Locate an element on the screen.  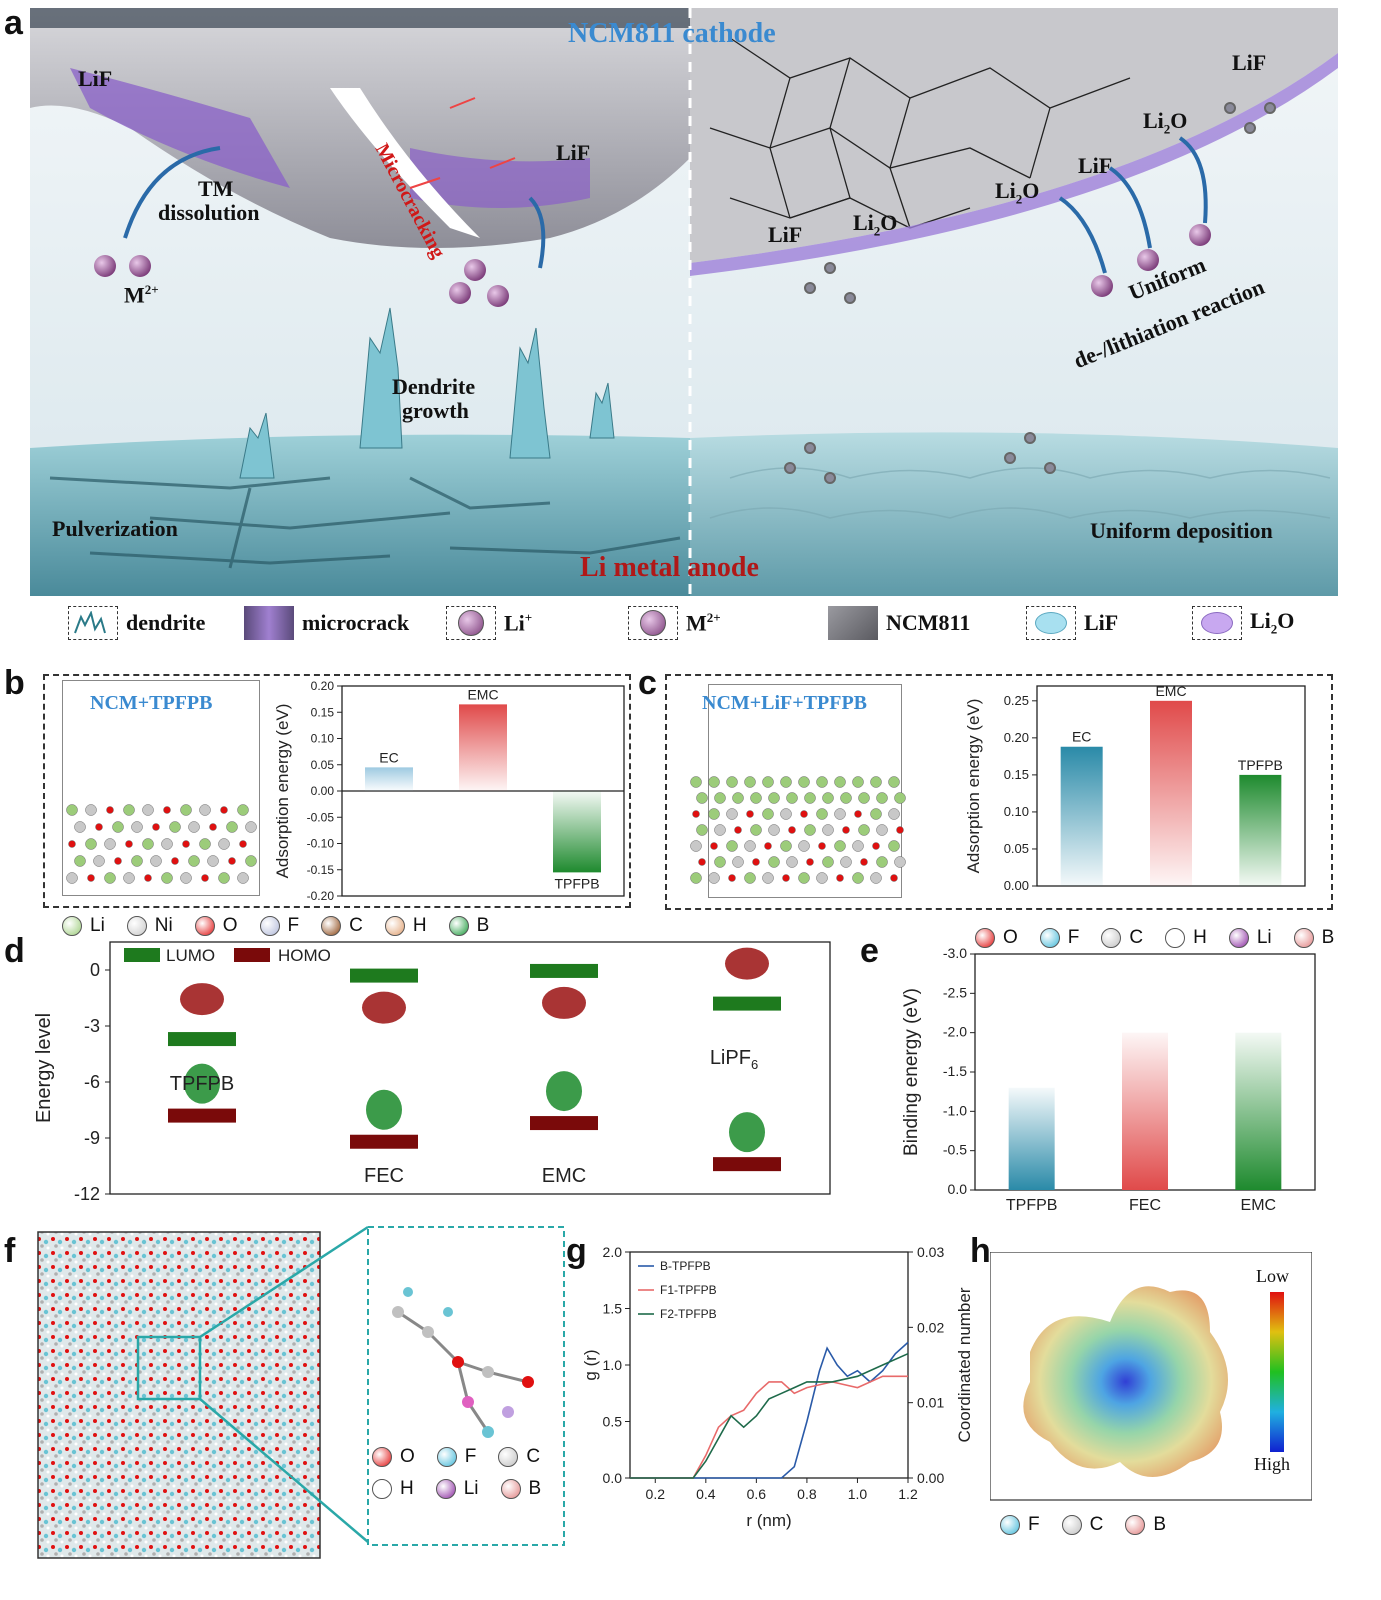
legend-label-f1-tpfpb: F1-TPFPB is located at coordinates (688, 1290).